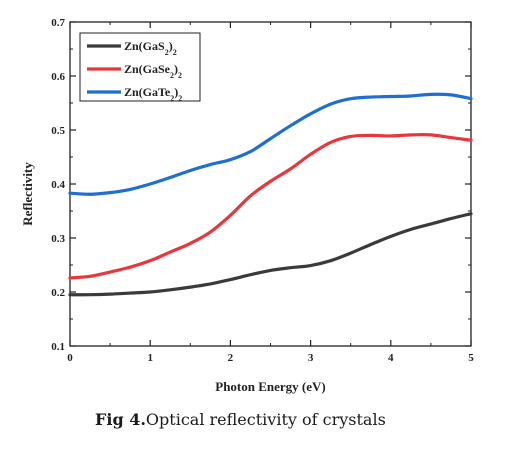  What do you see at coordinates (150, 358) in the screenshot?
I see `x-tick-label: 1` at bounding box center [150, 358].